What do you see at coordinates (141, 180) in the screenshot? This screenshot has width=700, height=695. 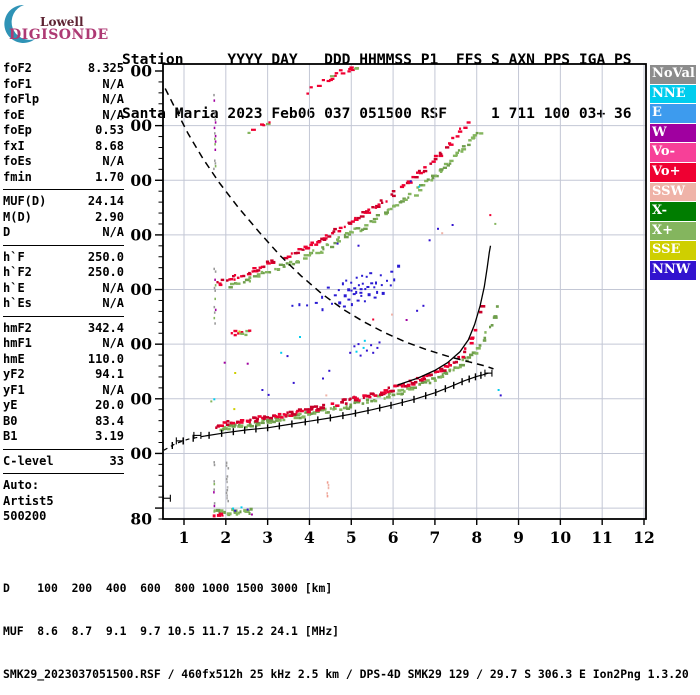 I see `y-tick-label: 700` at bounding box center [141, 180].